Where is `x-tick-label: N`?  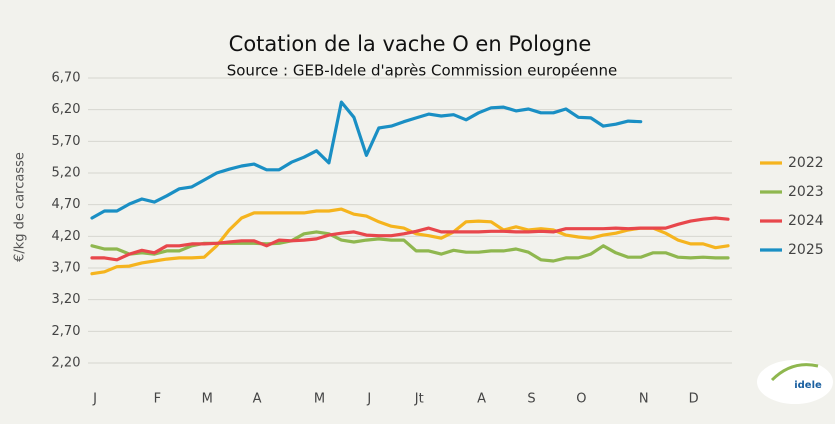 x-tick-label: N is located at coordinates (644, 399).